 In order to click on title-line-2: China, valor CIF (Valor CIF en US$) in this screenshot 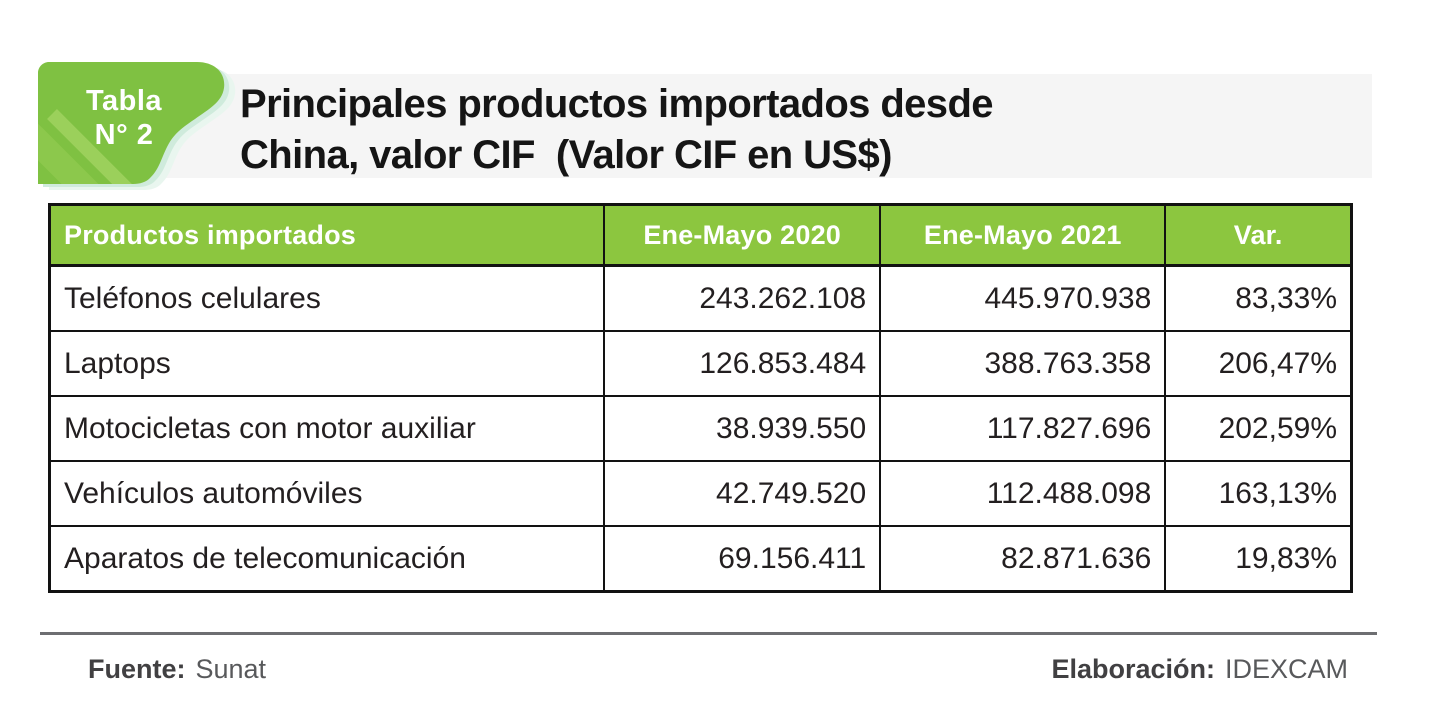, I will do `click(566, 155)`.